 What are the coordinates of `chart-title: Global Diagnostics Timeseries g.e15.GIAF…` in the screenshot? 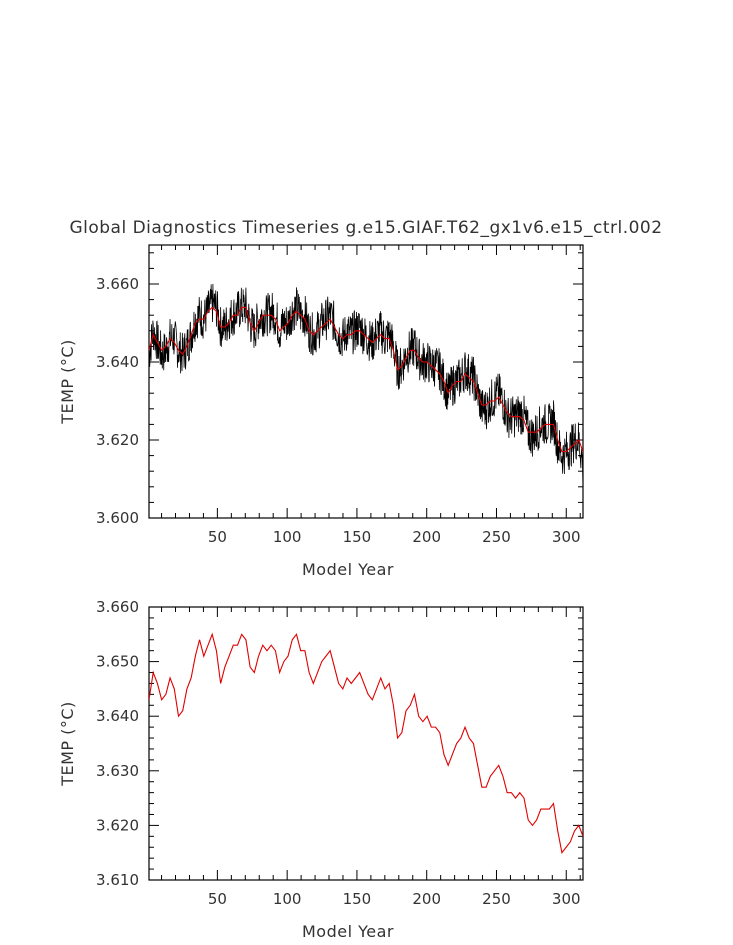 It's located at (365, 228).